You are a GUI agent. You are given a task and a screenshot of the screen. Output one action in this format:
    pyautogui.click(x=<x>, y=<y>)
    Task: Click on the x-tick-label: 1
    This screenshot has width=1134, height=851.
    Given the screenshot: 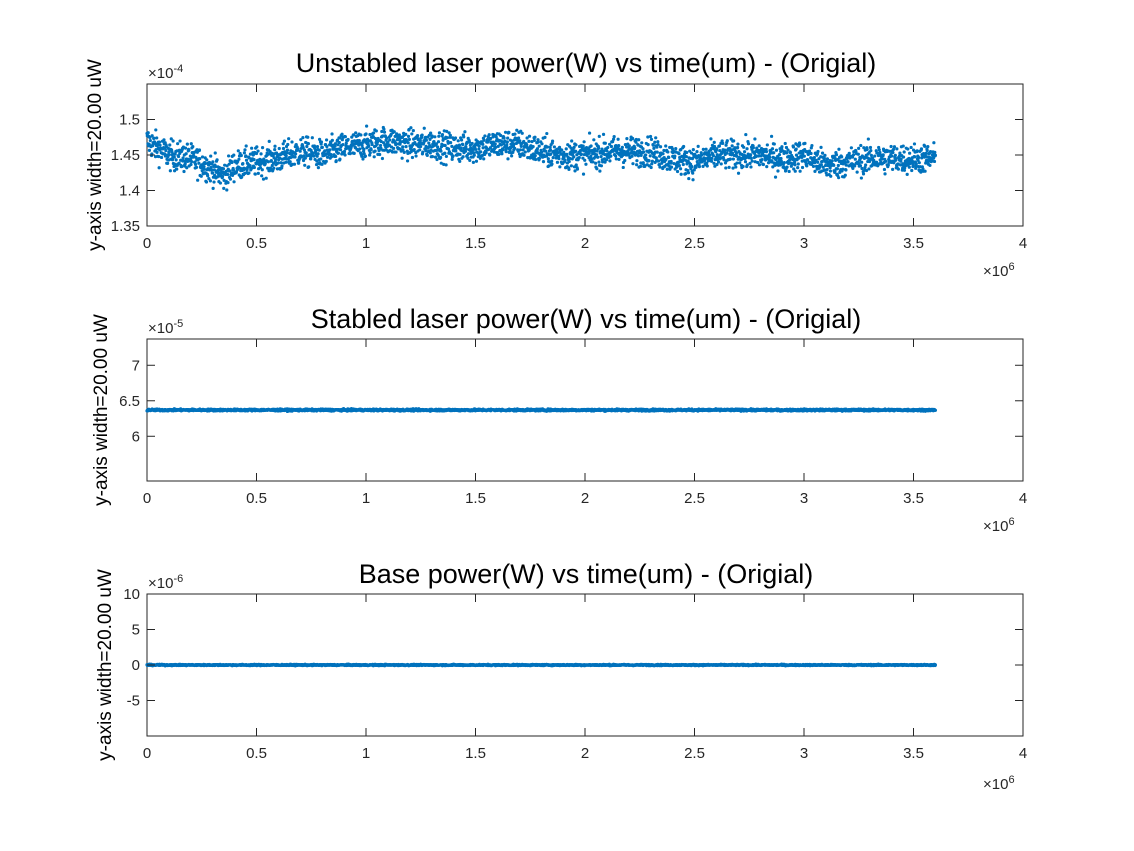 What is the action you would take?
    pyautogui.click(x=366, y=243)
    